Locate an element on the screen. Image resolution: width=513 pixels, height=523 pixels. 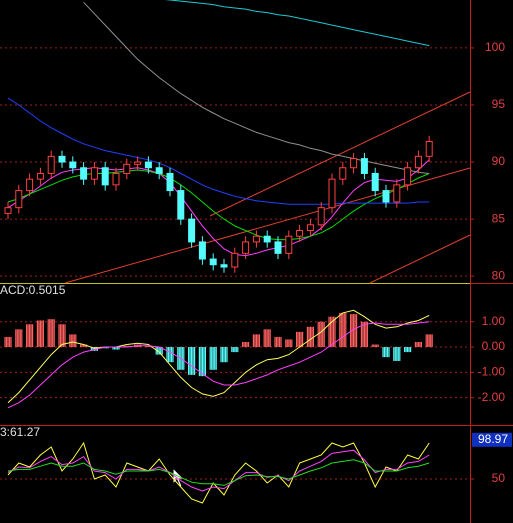
last-value-box is located at coordinates (492, 439).